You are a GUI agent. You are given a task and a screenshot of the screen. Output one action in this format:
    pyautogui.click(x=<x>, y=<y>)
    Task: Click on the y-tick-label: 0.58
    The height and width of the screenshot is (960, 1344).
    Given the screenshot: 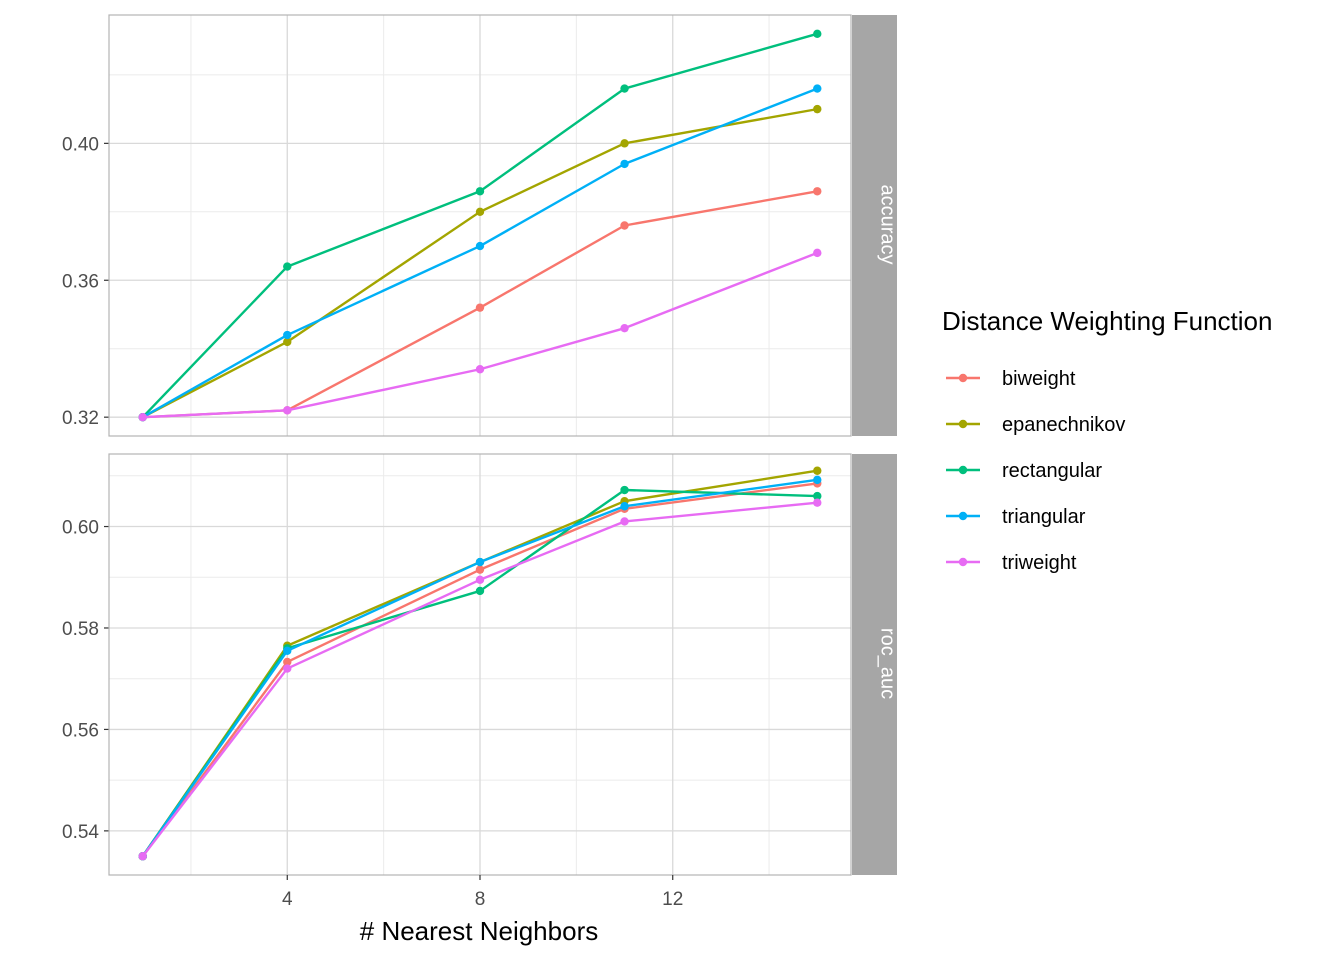 What is the action you would take?
    pyautogui.click(x=80, y=629)
    